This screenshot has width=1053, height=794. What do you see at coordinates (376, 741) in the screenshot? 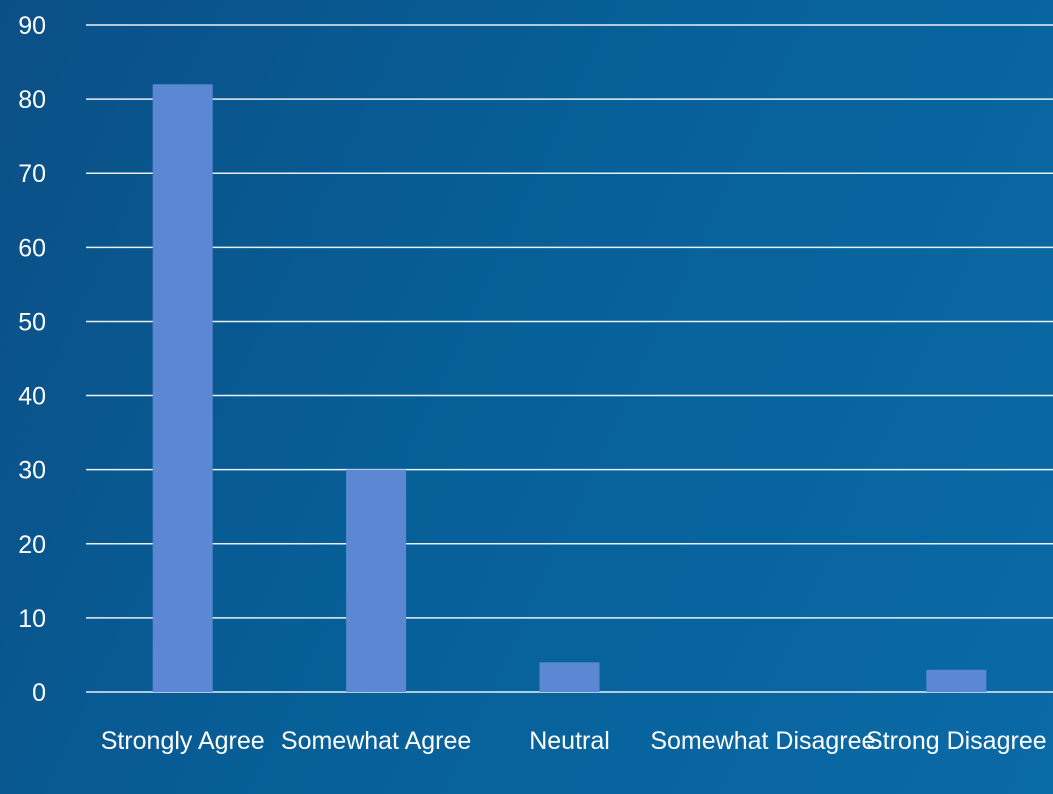
I see `x-category-label: Somewhat Agree` at bounding box center [376, 741].